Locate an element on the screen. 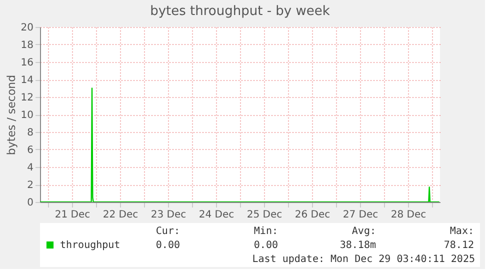  text: Cur: is located at coordinates (168, 231).